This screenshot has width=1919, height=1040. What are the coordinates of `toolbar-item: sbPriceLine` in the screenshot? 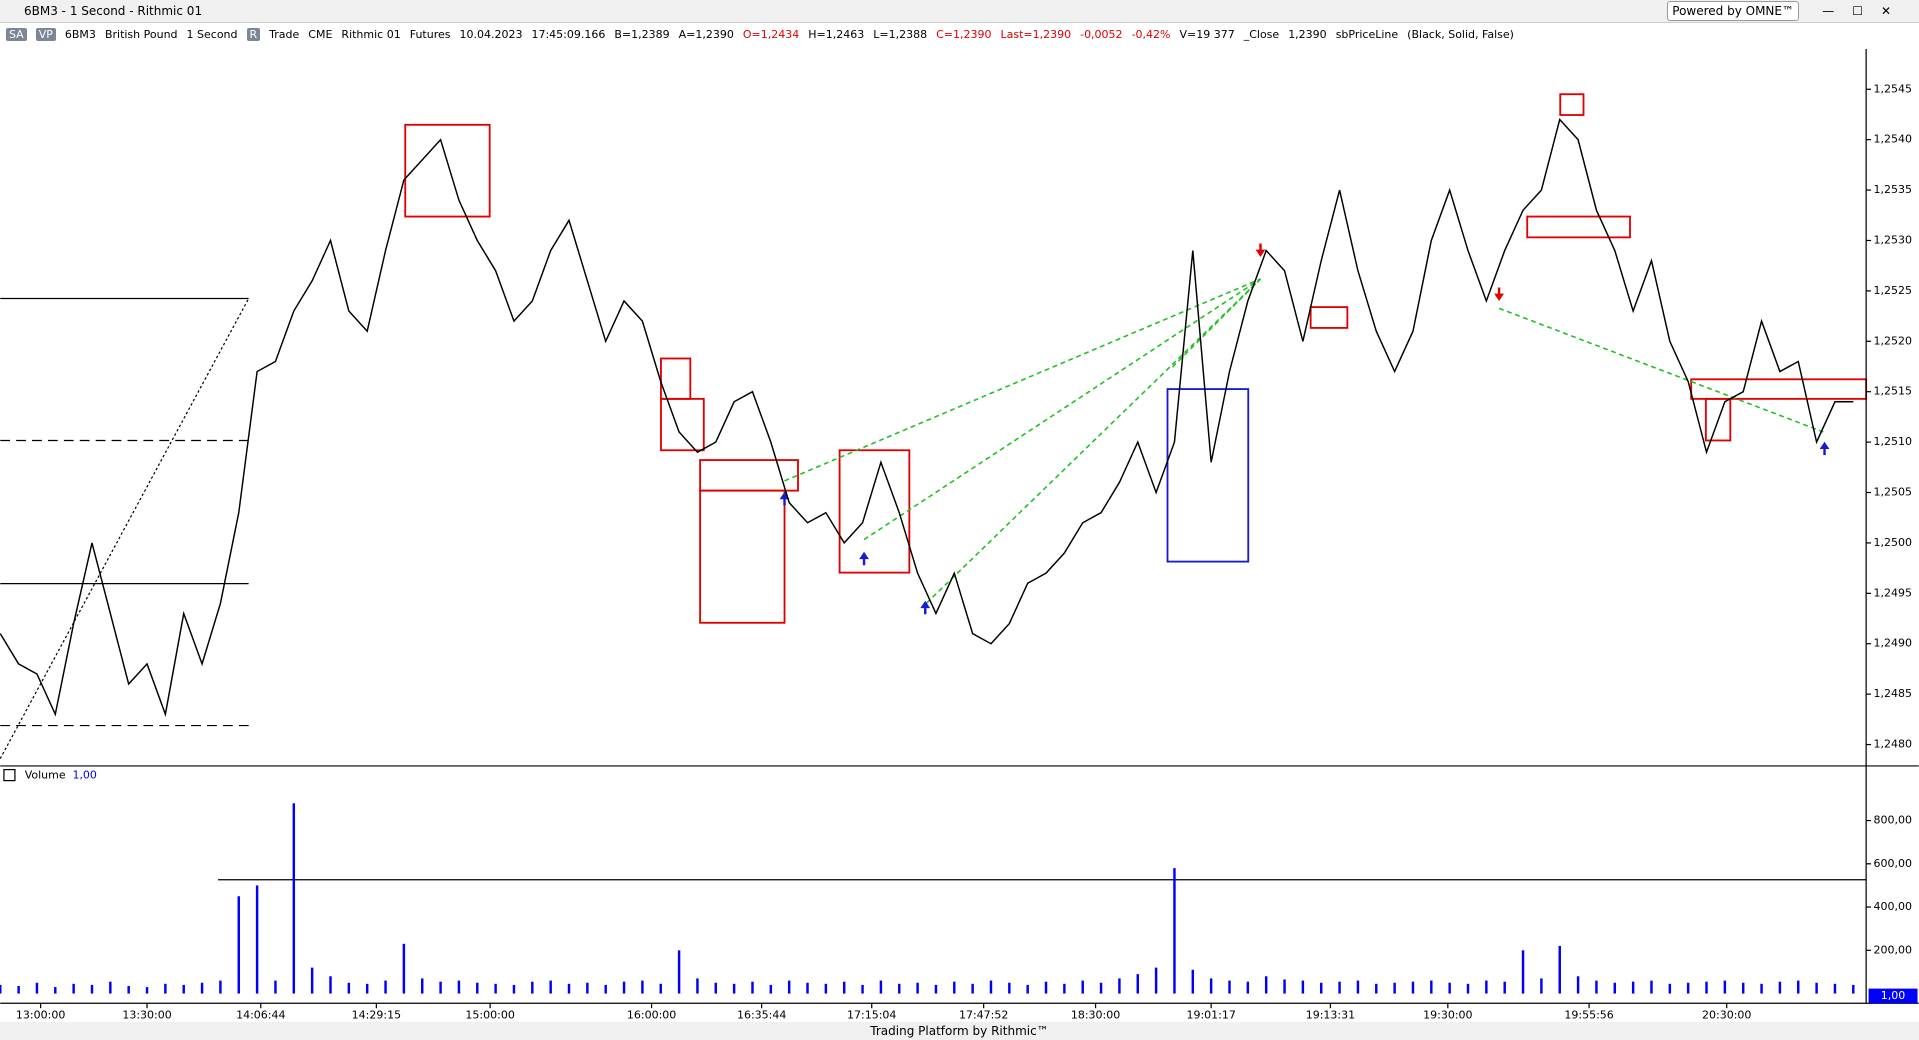 It's located at (1367, 34).